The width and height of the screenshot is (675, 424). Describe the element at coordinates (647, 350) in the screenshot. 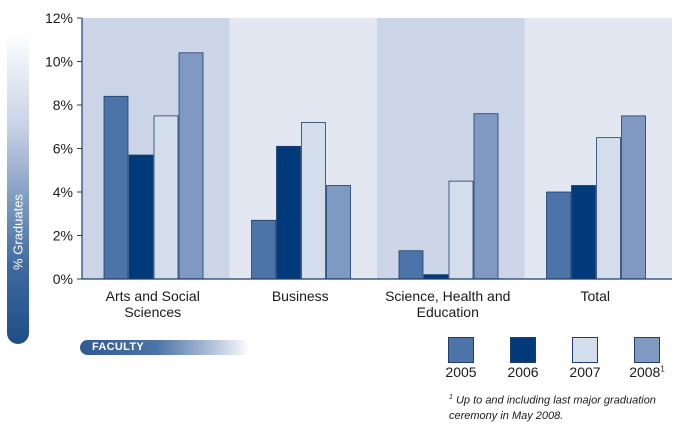

I see `legend-swatch-2008` at that location.